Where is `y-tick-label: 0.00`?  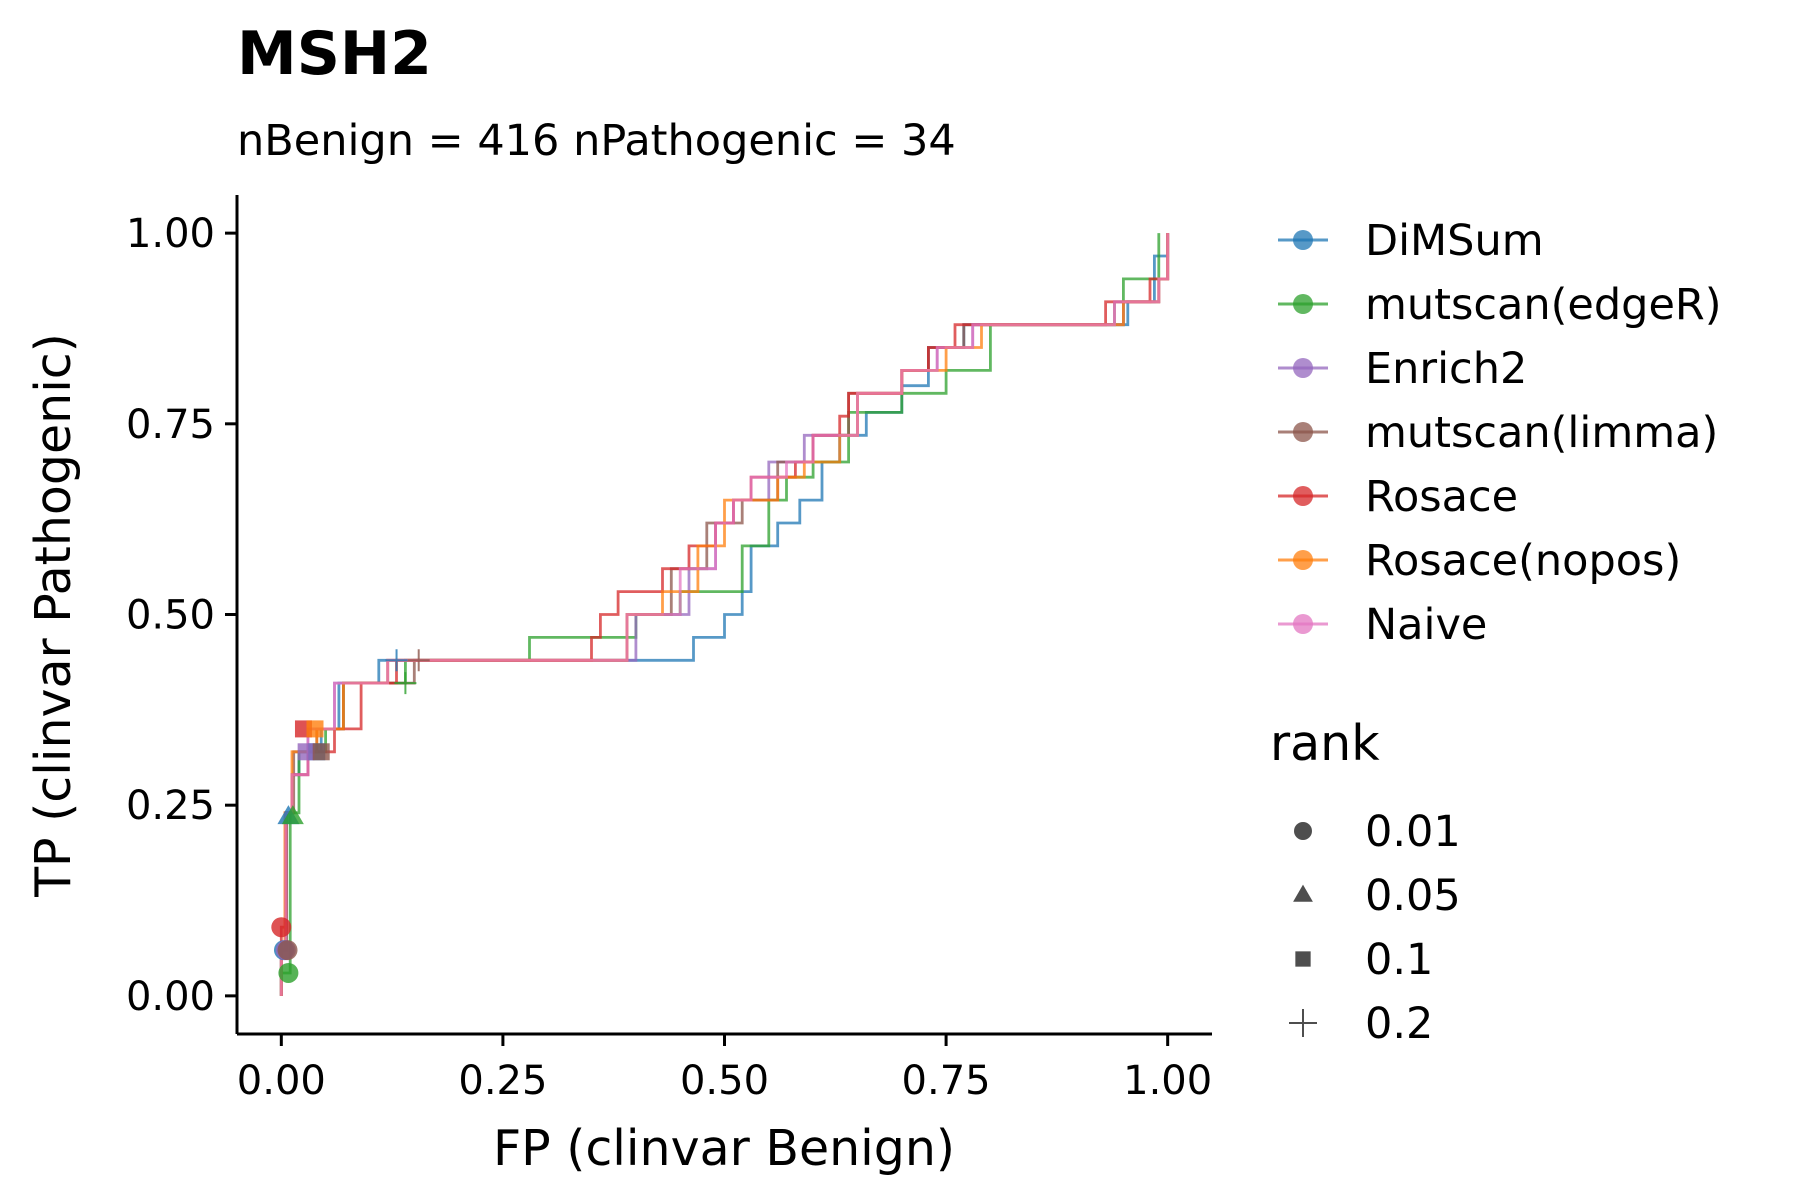 y-tick-label: 0.00 is located at coordinates (170, 997).